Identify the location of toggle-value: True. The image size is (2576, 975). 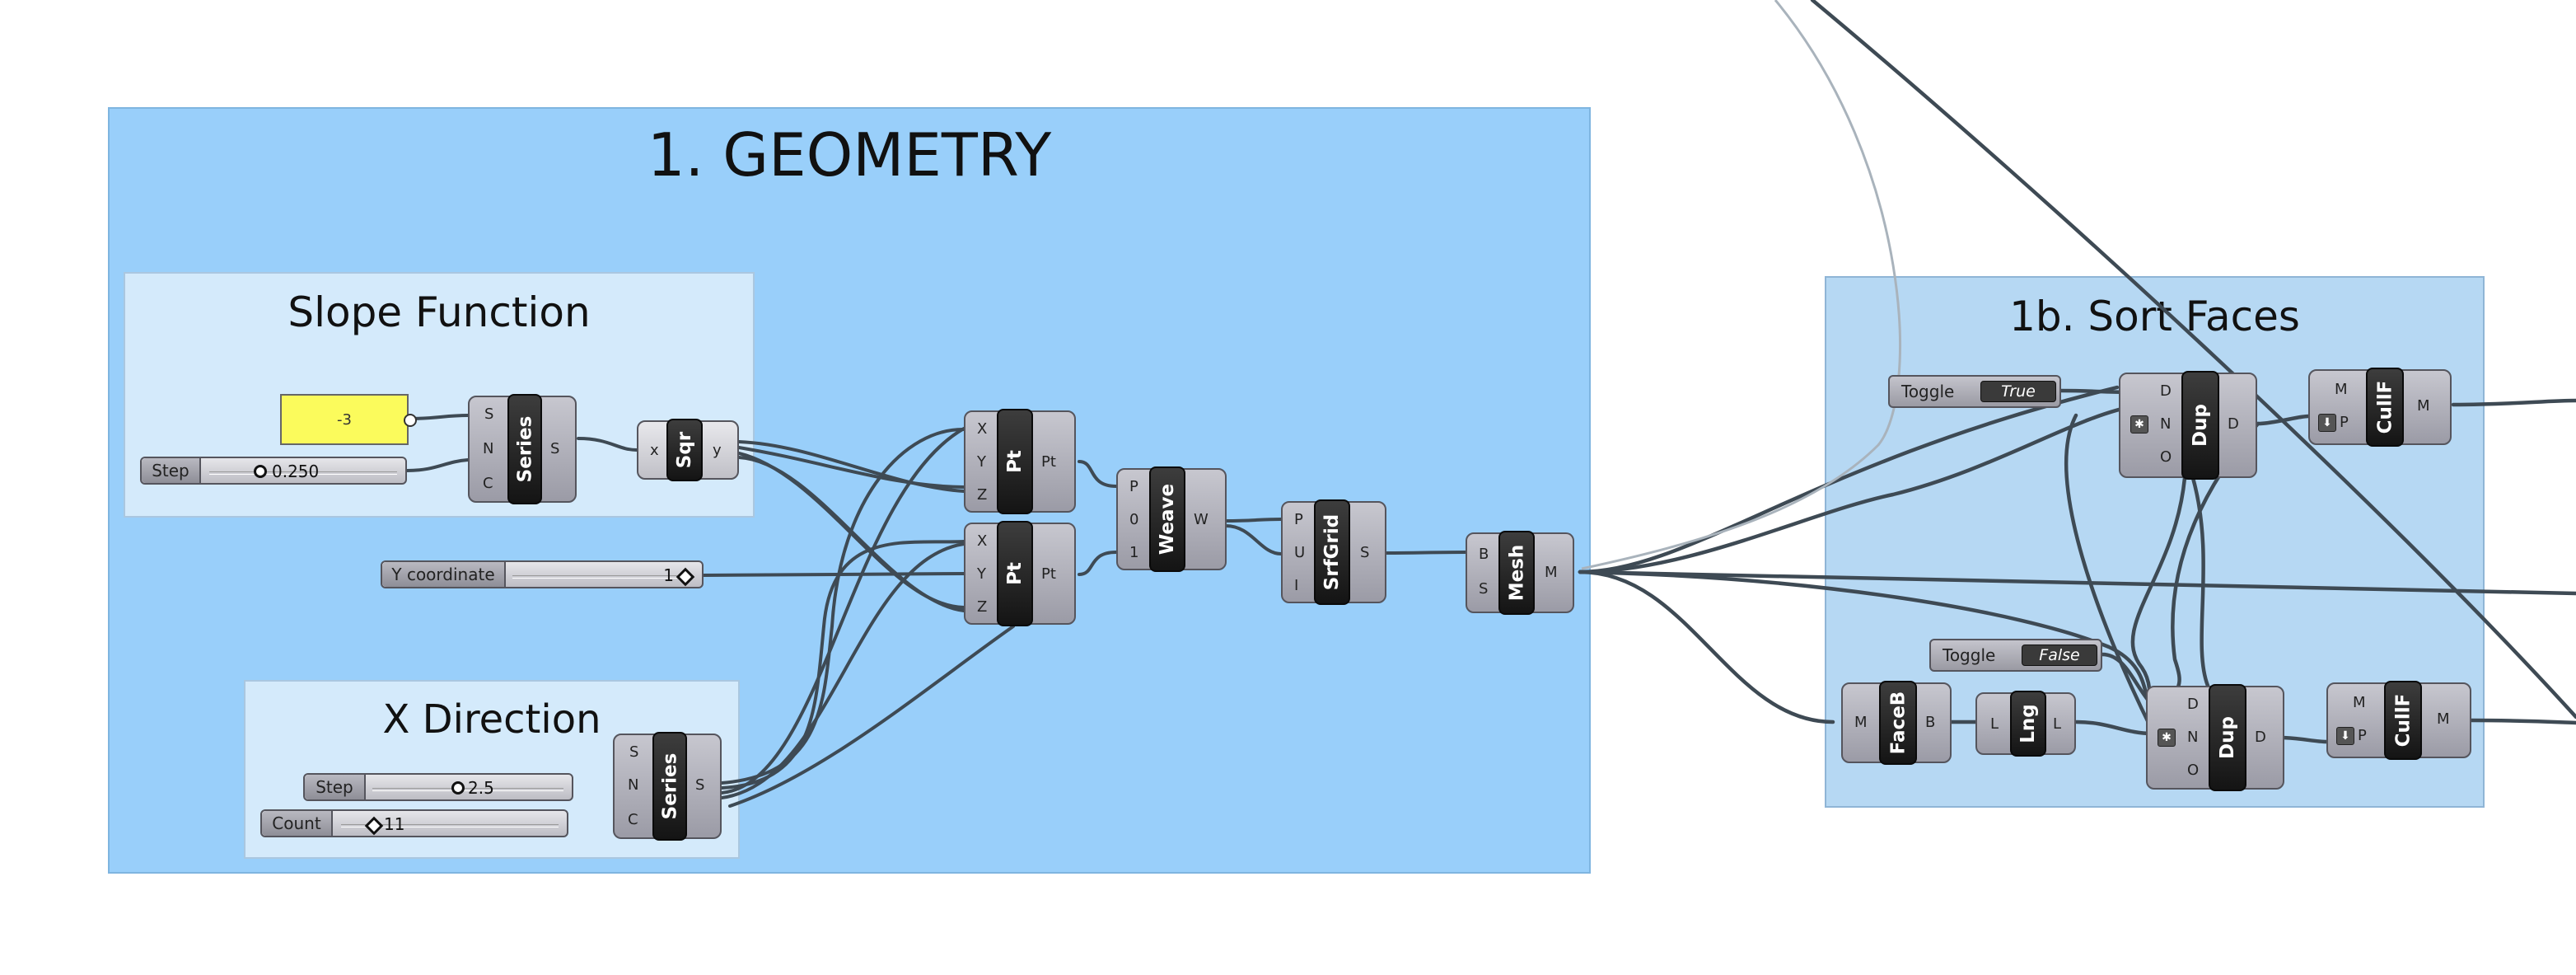
(2018, 391).